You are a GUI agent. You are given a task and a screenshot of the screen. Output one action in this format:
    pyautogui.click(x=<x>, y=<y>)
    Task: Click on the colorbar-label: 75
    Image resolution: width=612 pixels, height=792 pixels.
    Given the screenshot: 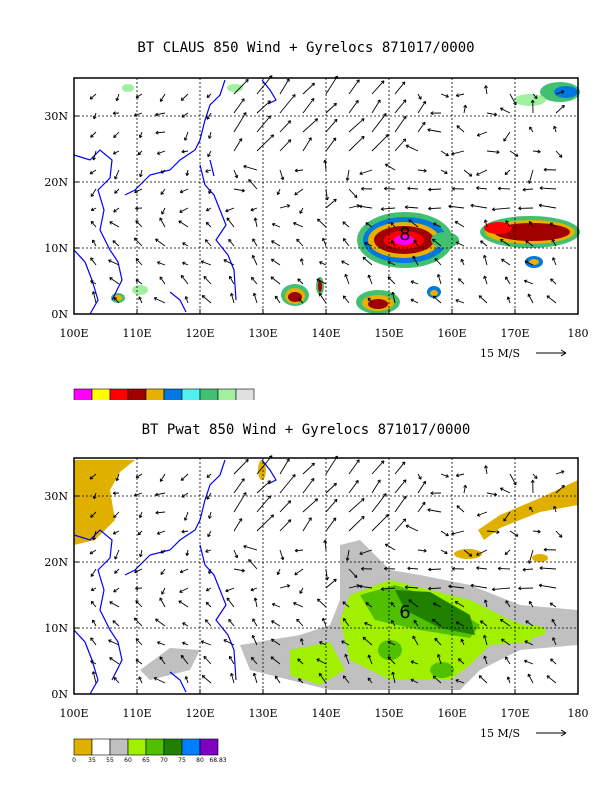 What is the action you would take?
    pyautogui.click(x=182, y=760)
    